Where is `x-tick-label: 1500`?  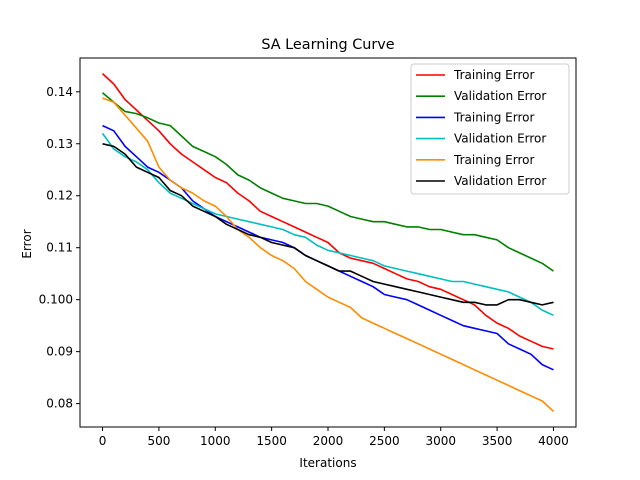 x-tick-label: 1500 is located at coordinates (271, 441).